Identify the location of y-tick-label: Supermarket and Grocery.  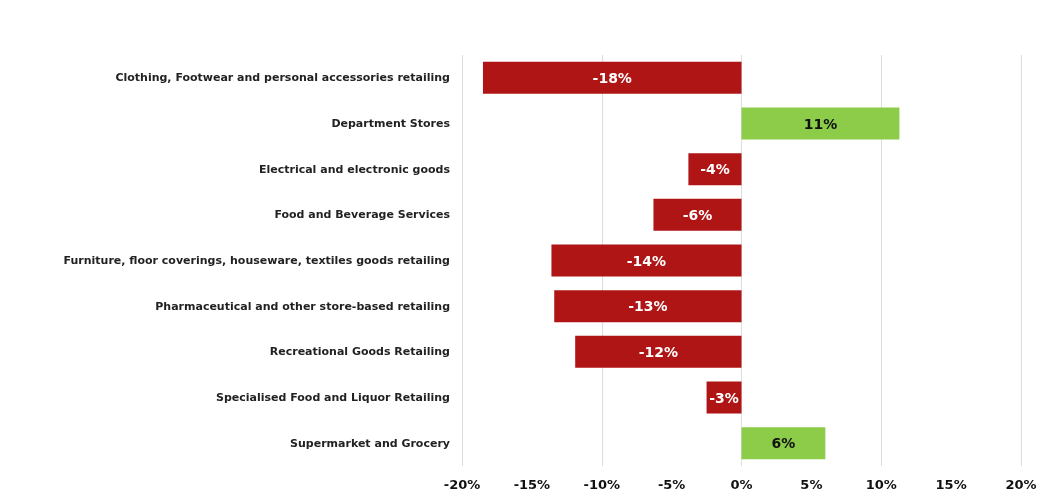
(370, 443).